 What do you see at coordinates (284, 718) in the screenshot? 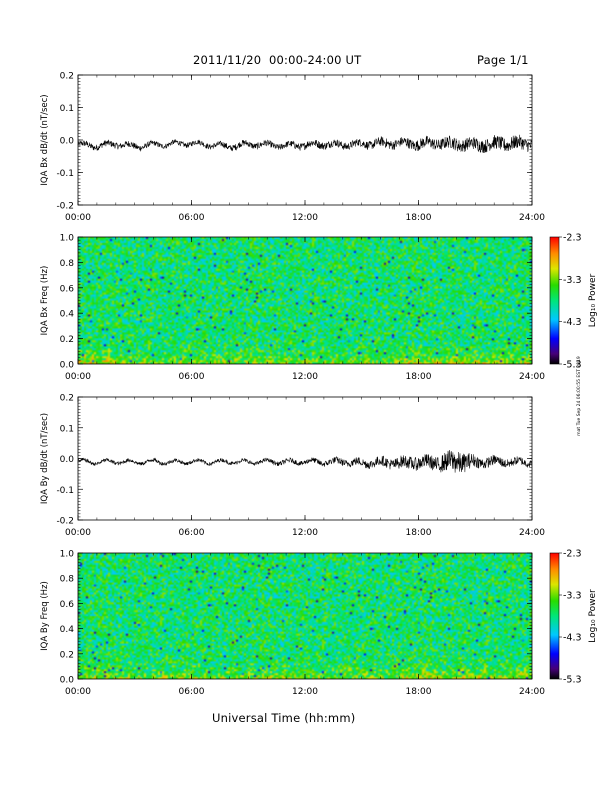
I see `x-axis-title: Universal Time (hh:mm)` at bounding box center [284, 718].